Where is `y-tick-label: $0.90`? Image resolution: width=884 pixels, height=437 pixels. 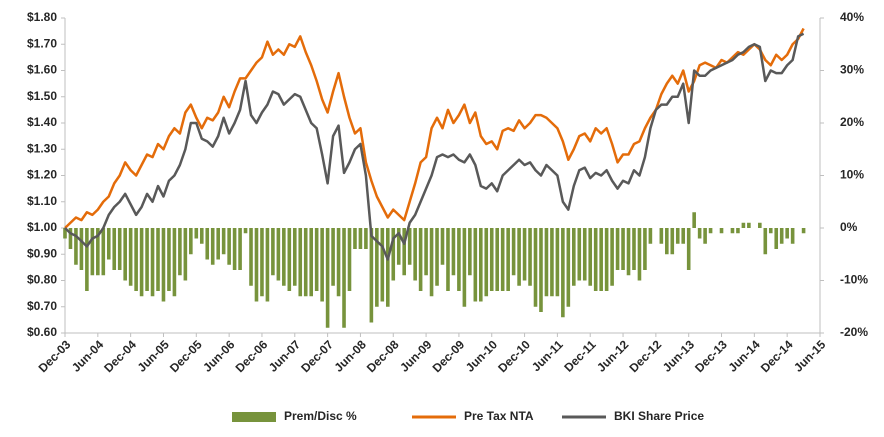
y-tick-label: $0.90 is located at coordinates (42, 253).